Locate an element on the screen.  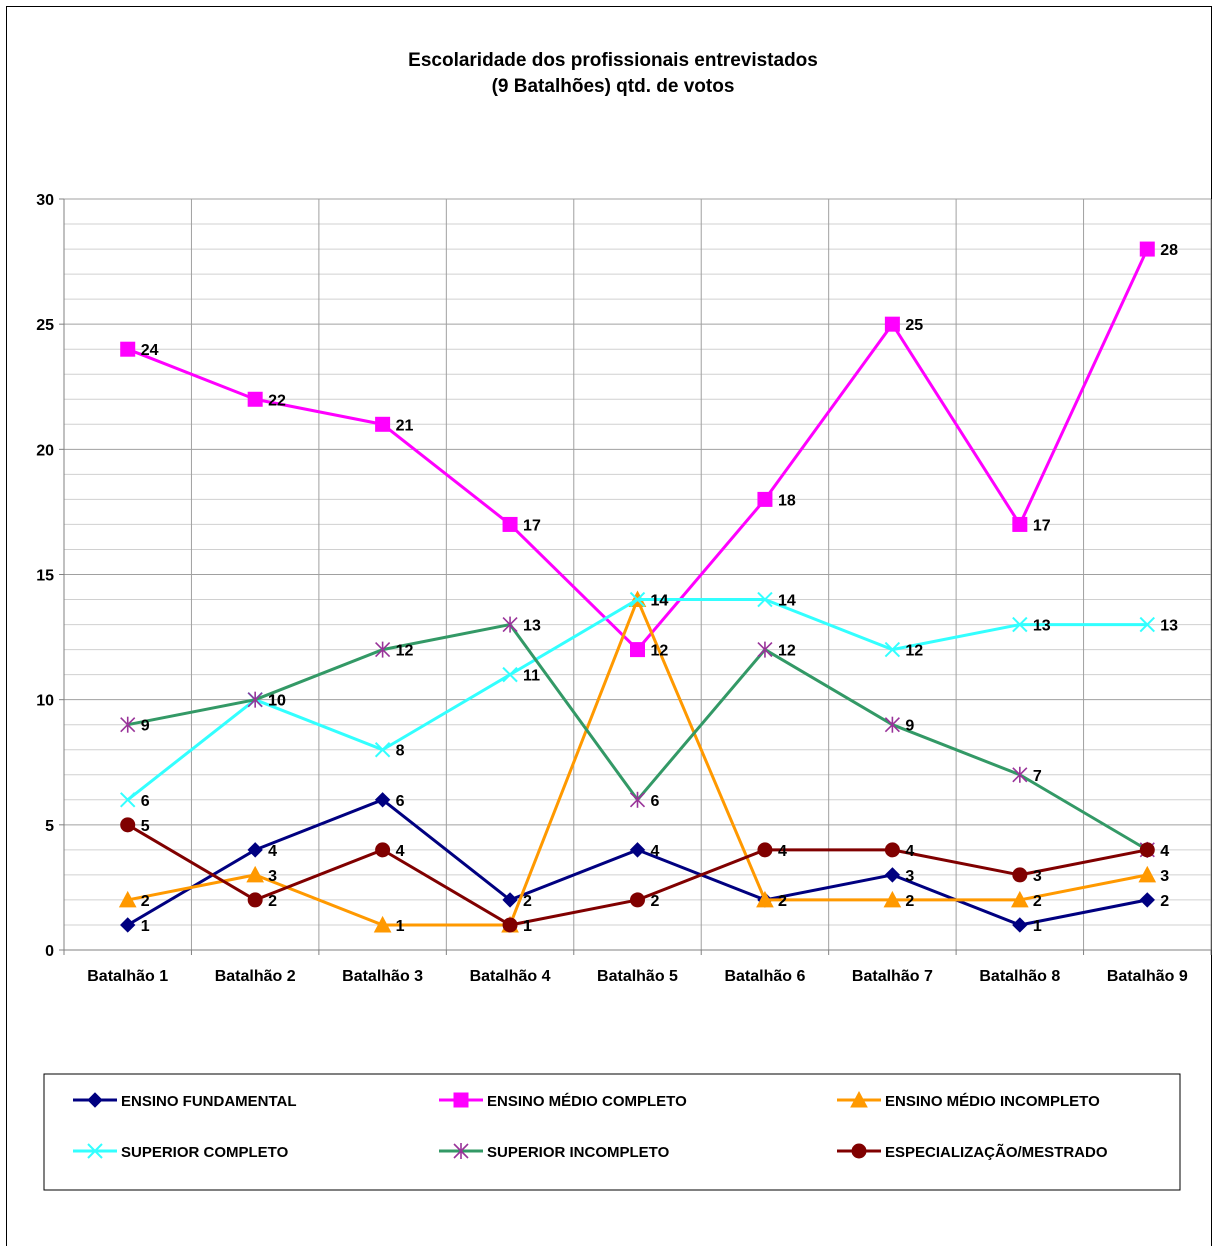
data-label: 18 is located at coordinates (787, 500).